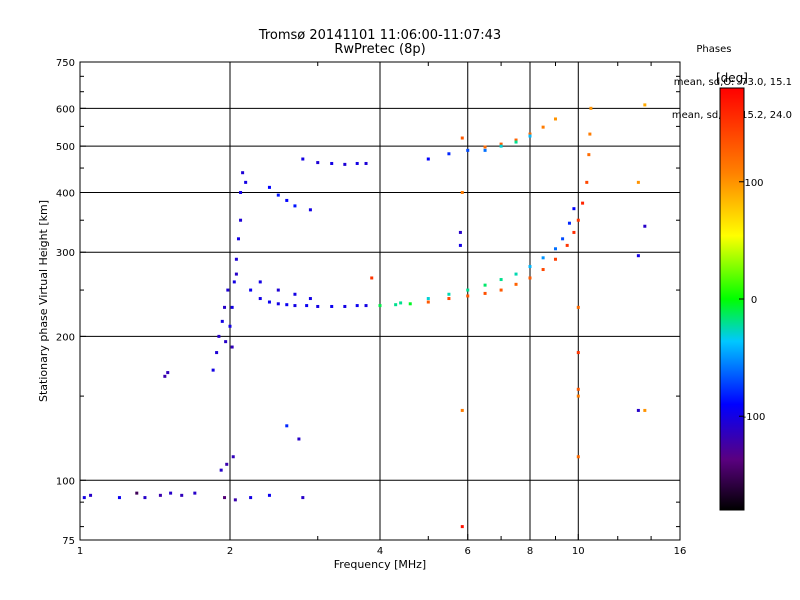 This screenshot has width=800, height=600. What do you see at coordinates (230, 551) in the screenshot?
I see `x-tick-label: 2` at bounding box center [230, 551].